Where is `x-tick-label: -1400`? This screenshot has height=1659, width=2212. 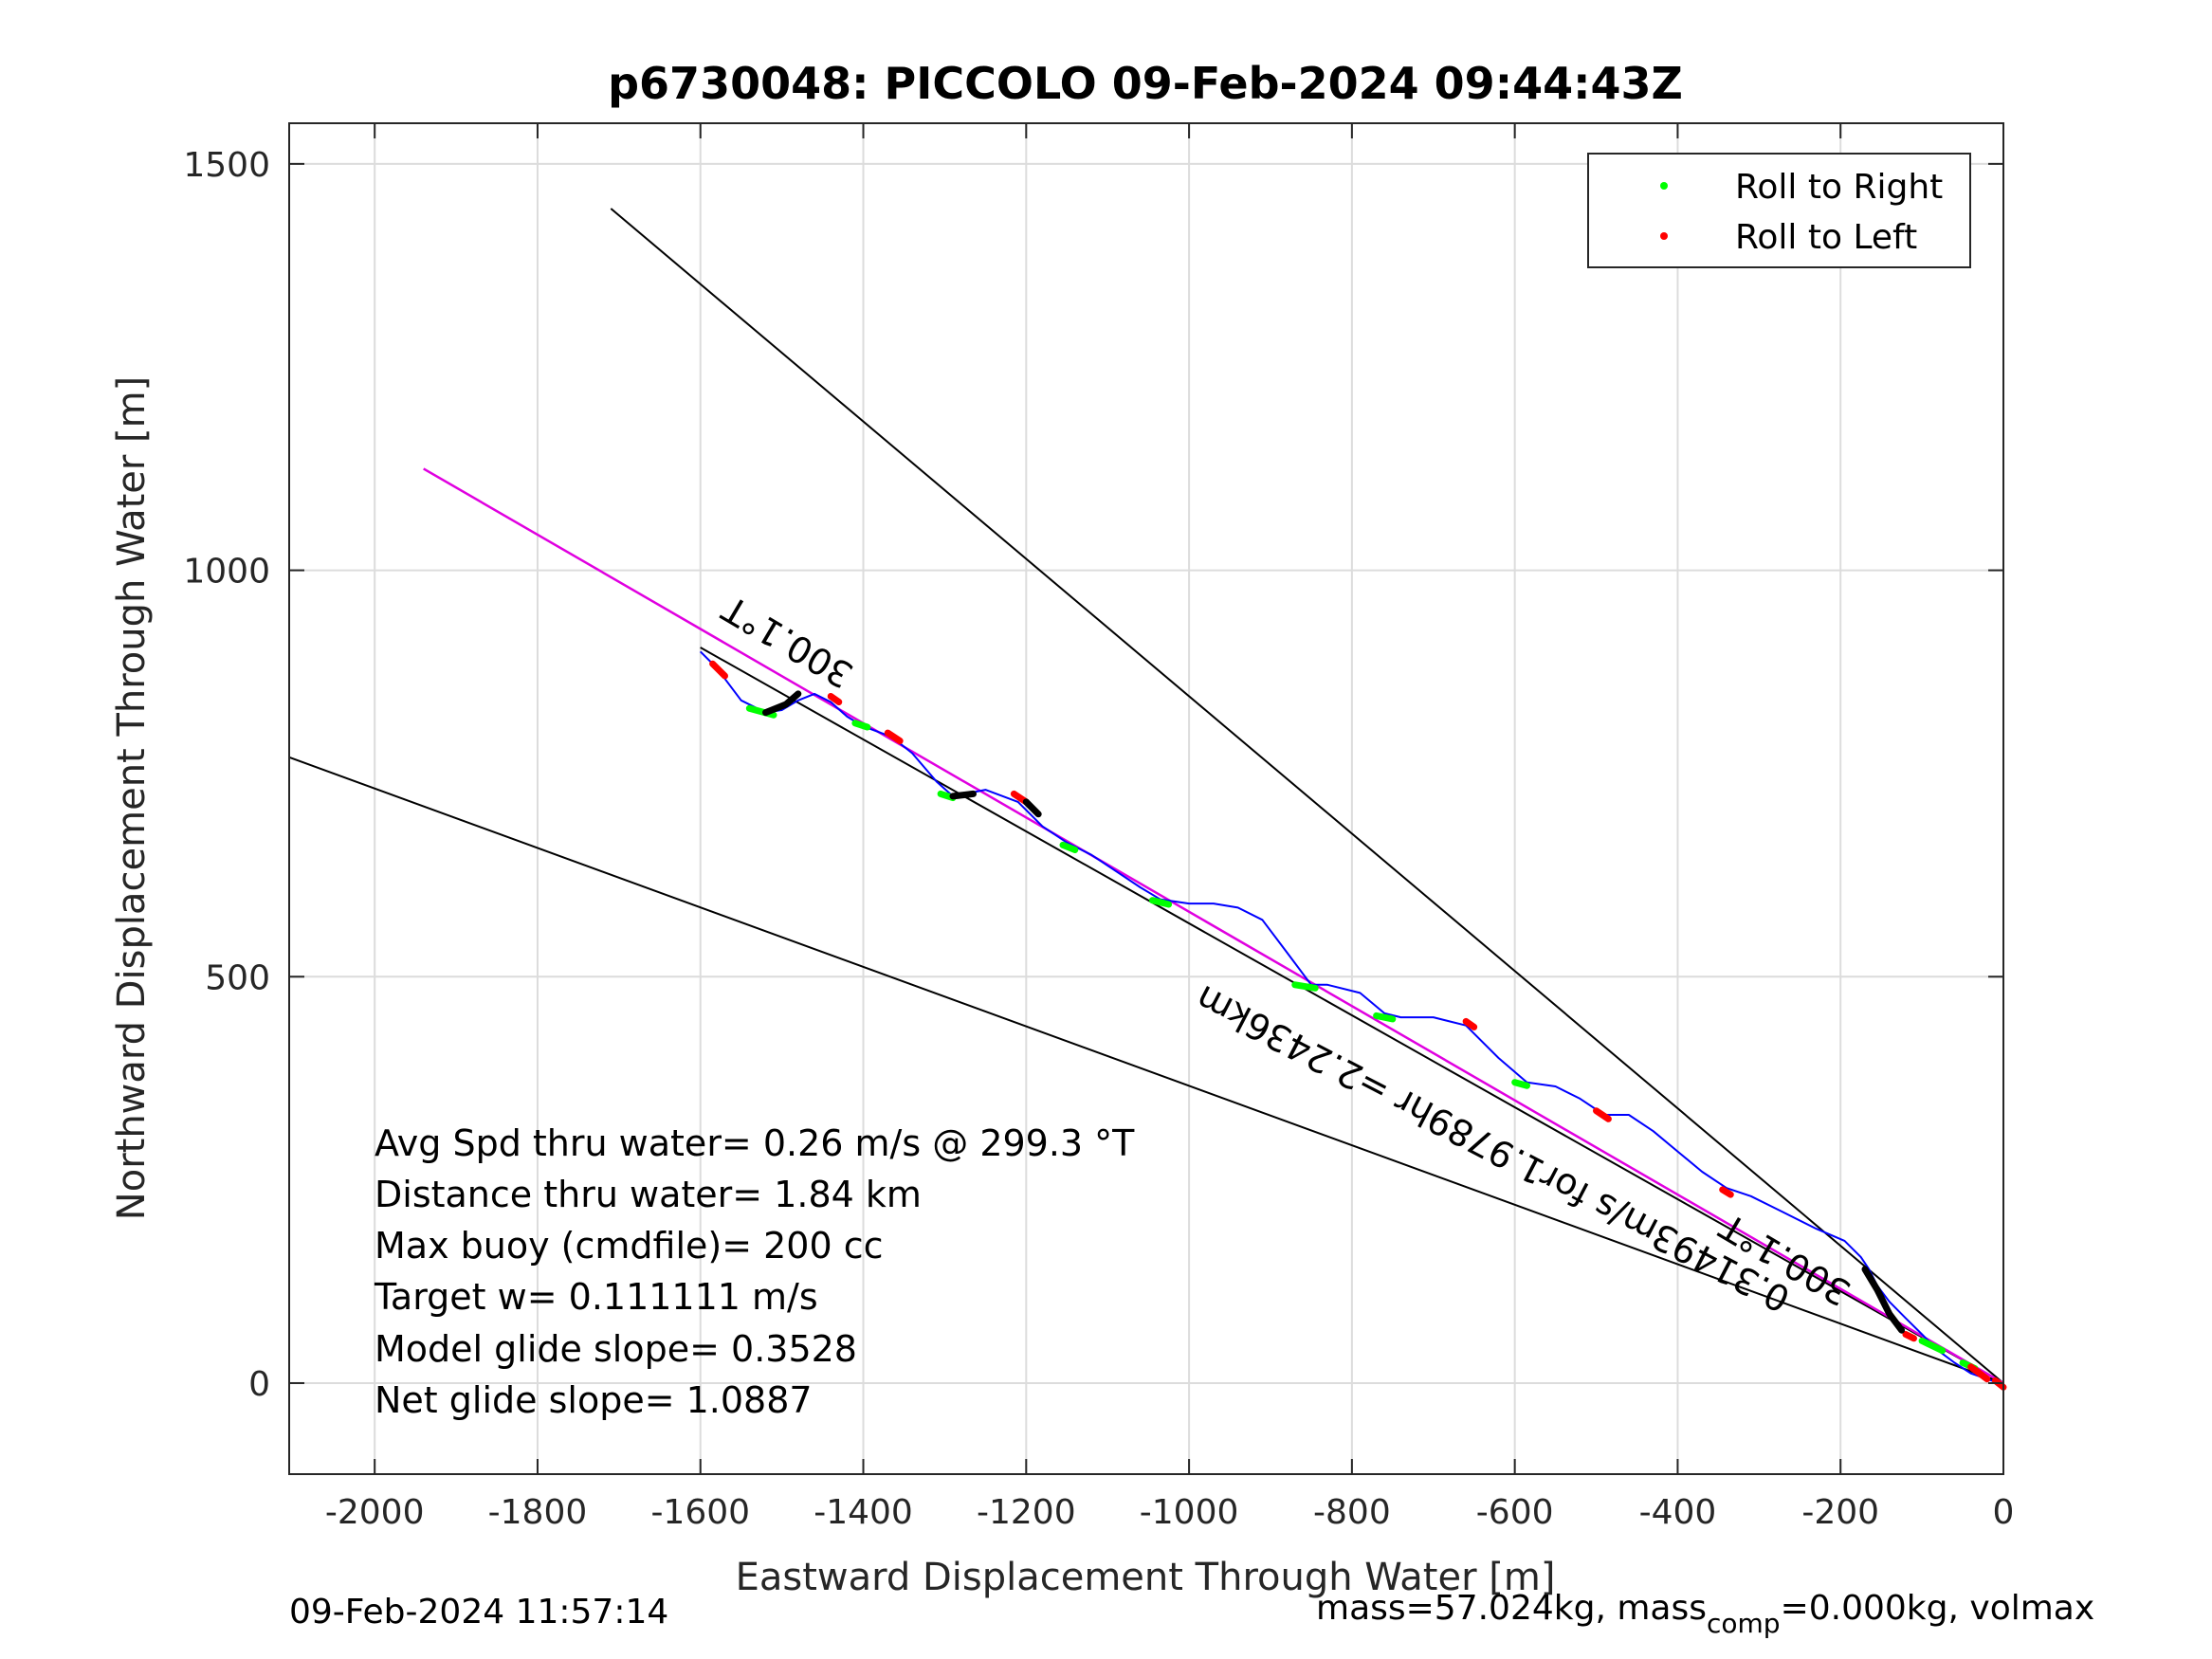 x-tick-label: -1400 is located at coordinates (863, 1512).